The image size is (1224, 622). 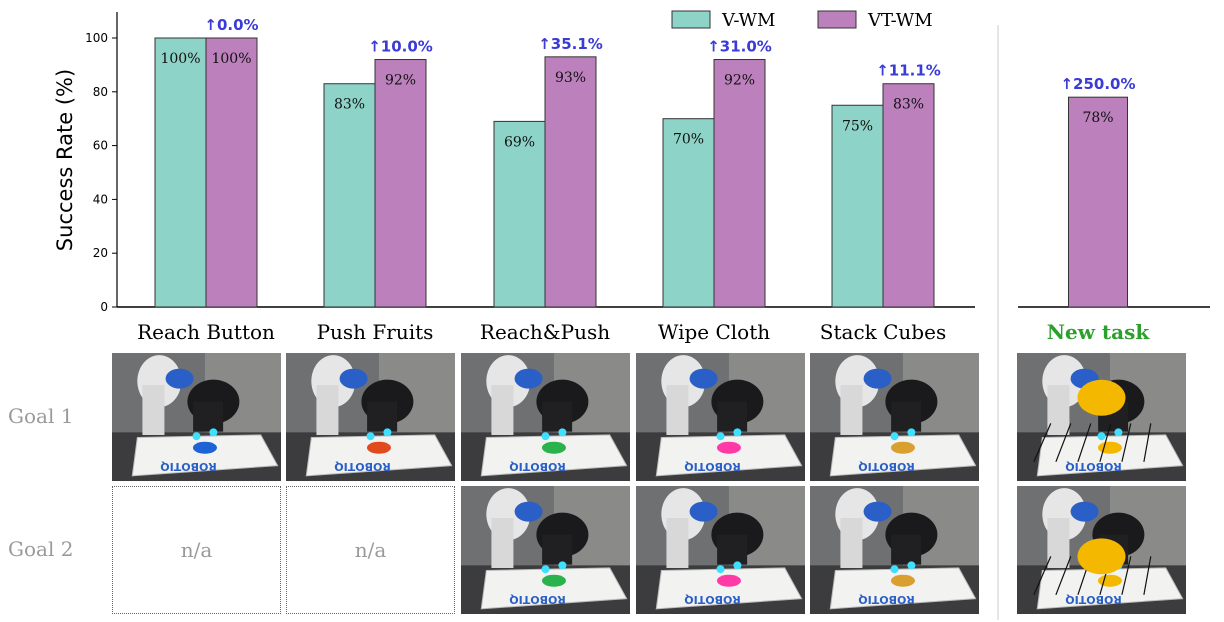 What do you see at coordinates (802, 20) in the screenshot?
I see `chart-legend: V-WM VT-WM` at bounding box center [802, 20].